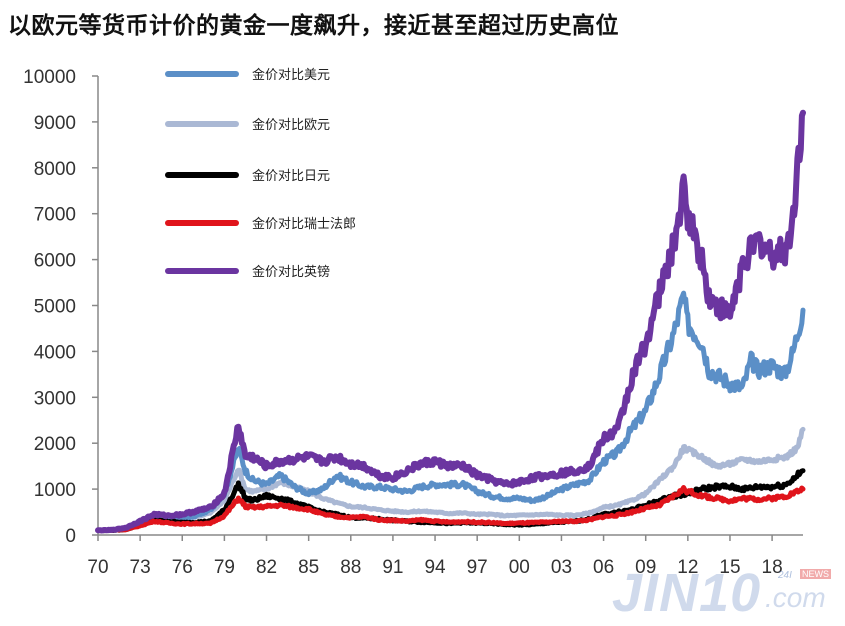 The width and height of the screenshot is (845, 626). I want to click on y-tick-label: 5000, so click(55, 307).